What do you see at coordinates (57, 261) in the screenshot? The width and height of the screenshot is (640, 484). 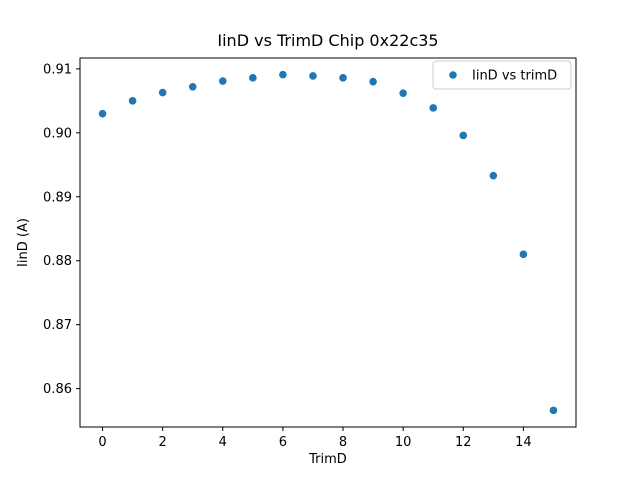 I see `y-tick-label: 0.88` at bounding box center [57, 261].